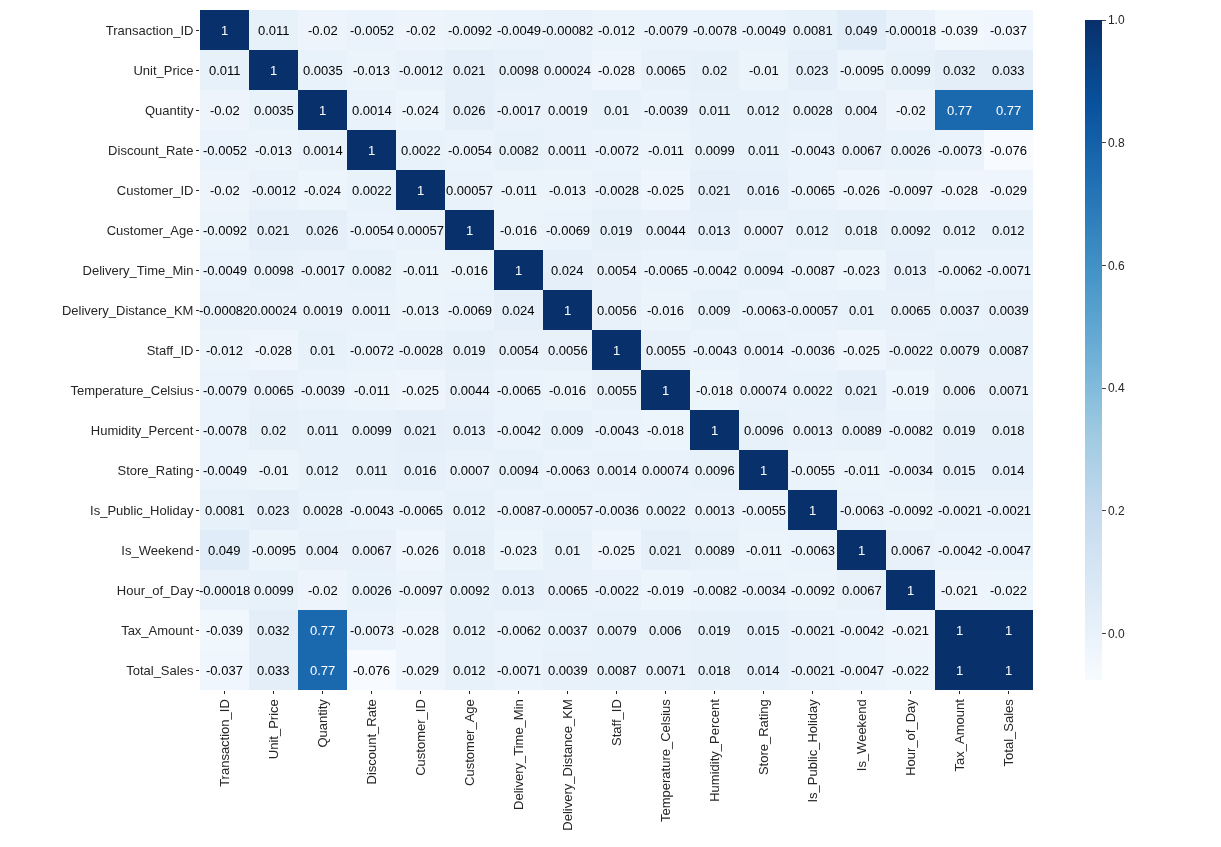  I want to click on data-label: -0.0042, so click(519, 430).